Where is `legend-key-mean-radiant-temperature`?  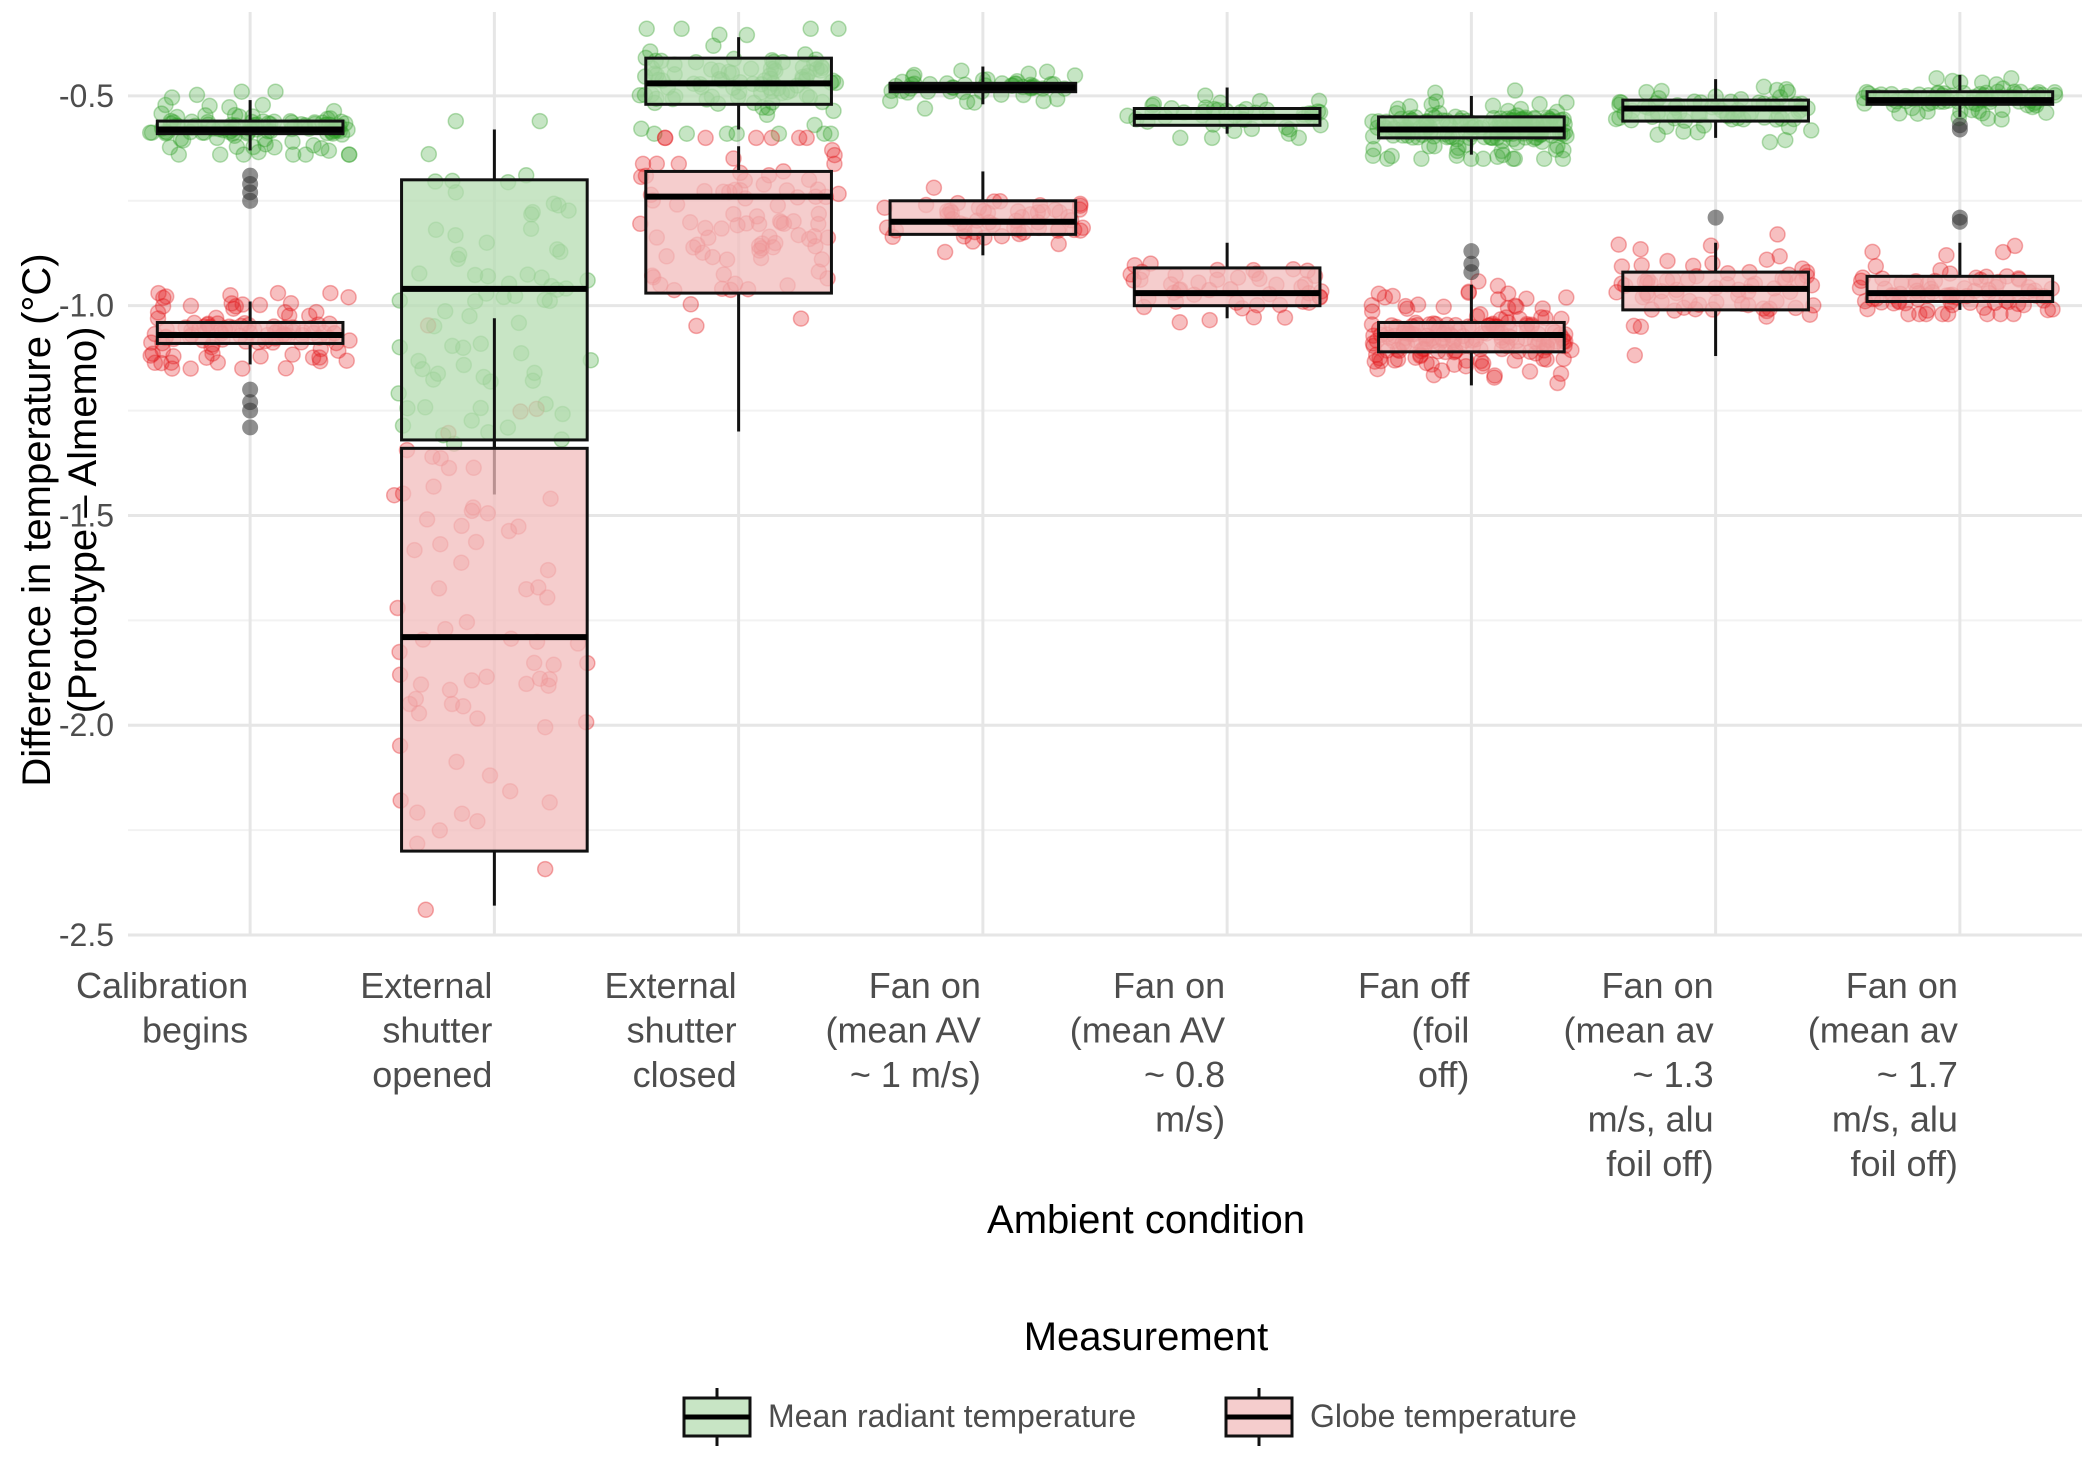 legend-key-mean-radiant-temperature is located at coordinates (717, 1417).